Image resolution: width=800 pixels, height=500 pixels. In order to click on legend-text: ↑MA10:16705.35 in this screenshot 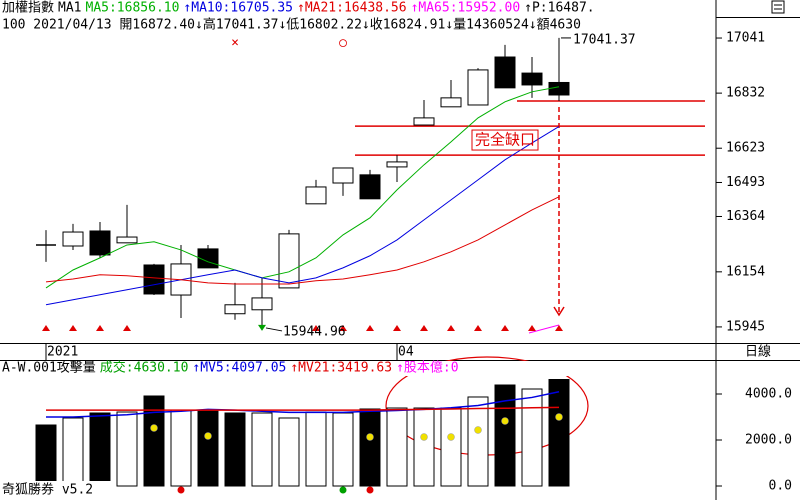, I will do `click(238, 8)`.